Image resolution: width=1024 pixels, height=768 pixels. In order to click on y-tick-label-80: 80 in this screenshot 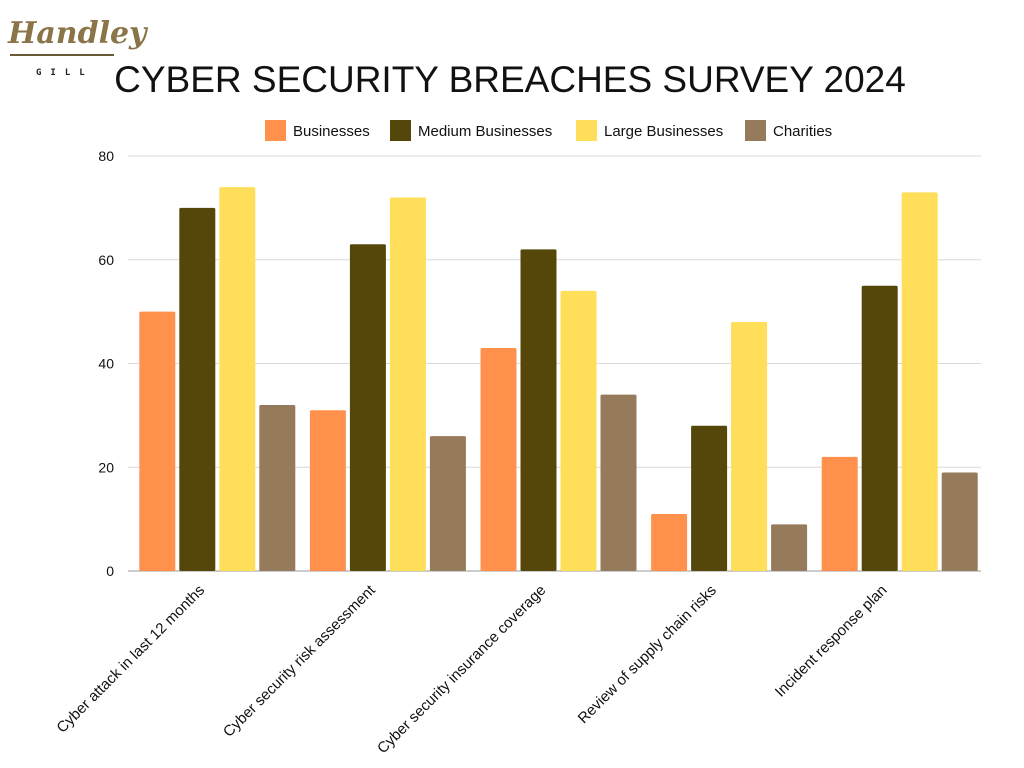, I will do `click(106, 156)`.